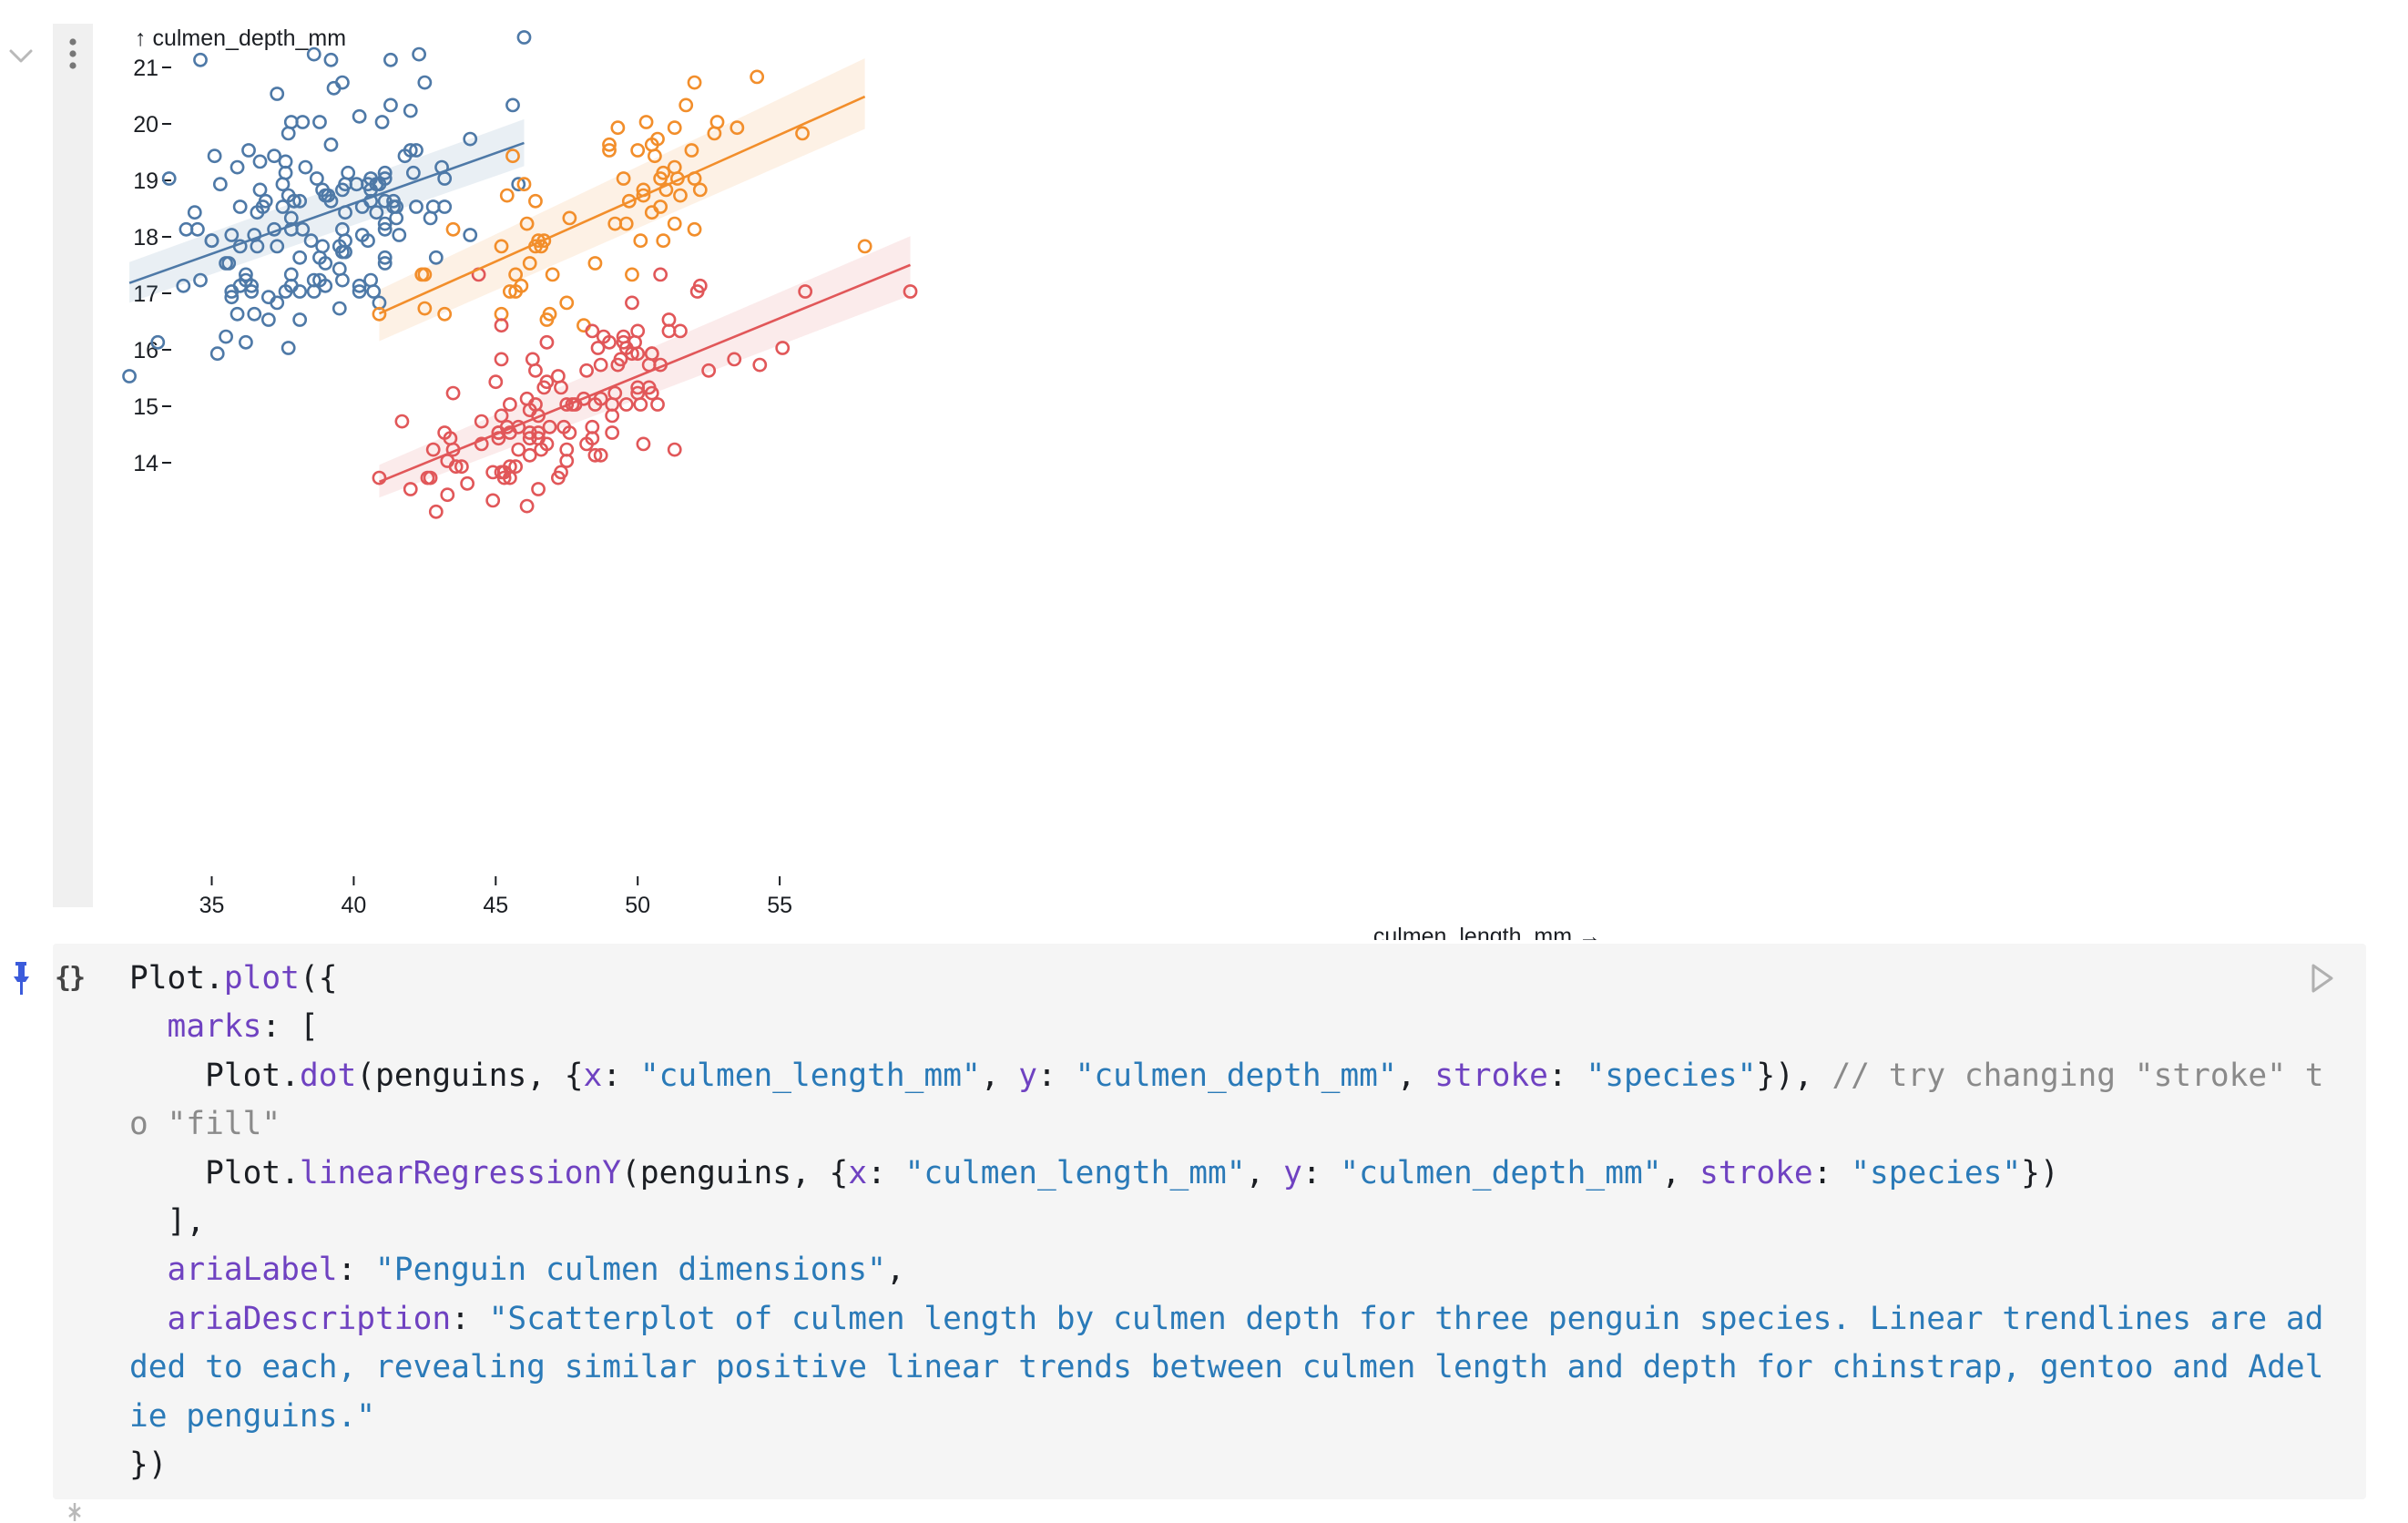  Describe the element at coordinates (148, 1319) in the screenshot. I see `code-token` at that location.